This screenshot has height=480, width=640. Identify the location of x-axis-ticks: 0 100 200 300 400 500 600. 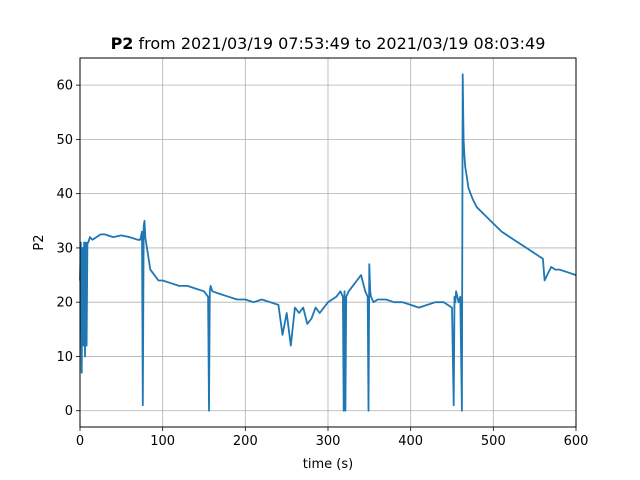
(332, 438).